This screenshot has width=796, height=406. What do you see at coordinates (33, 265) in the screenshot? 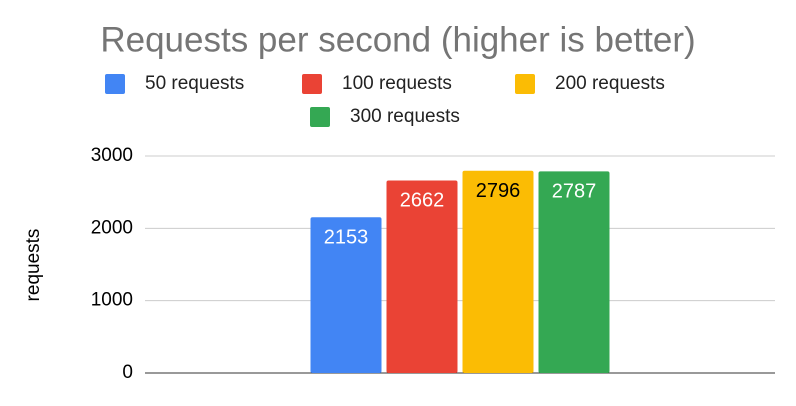
I see `y-axis-label: requests` at bounding box center [33, 265].